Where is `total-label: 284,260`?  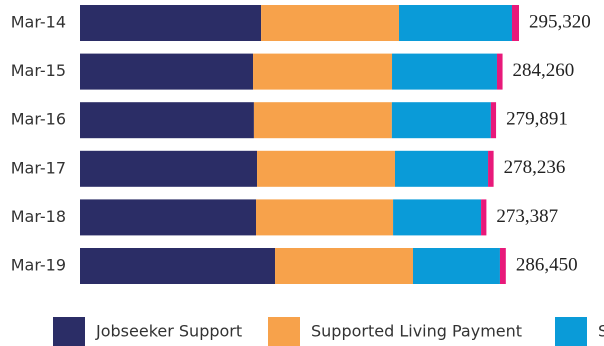
total-label: 284,260 is located at coordinates (544, 70).